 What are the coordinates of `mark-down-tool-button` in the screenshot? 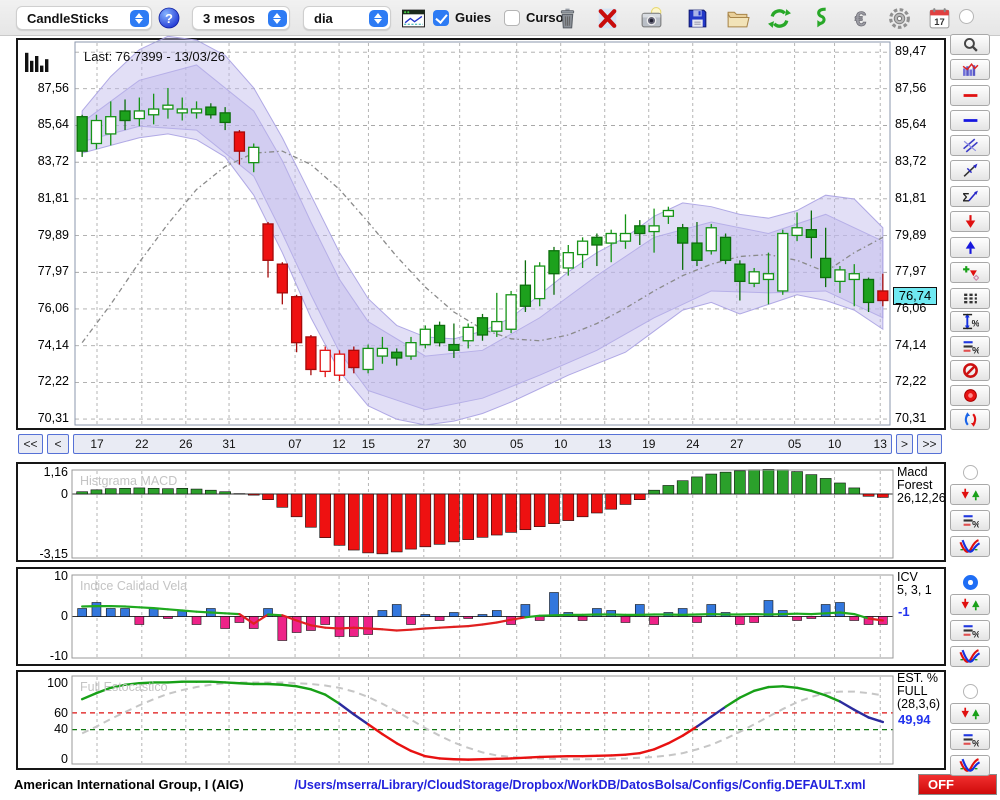 It's located at (970, 221).